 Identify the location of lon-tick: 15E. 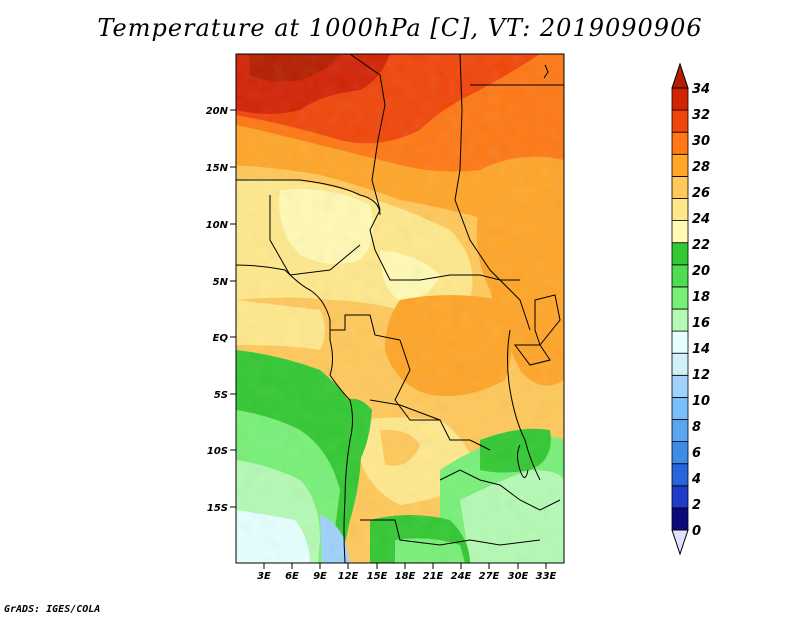
(377, 572).